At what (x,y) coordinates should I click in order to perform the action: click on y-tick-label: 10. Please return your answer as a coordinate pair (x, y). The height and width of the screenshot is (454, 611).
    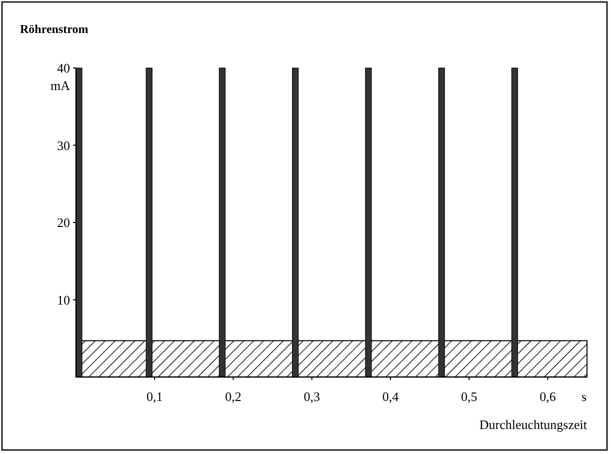
    Looking at the image, I should click on (63, 300).